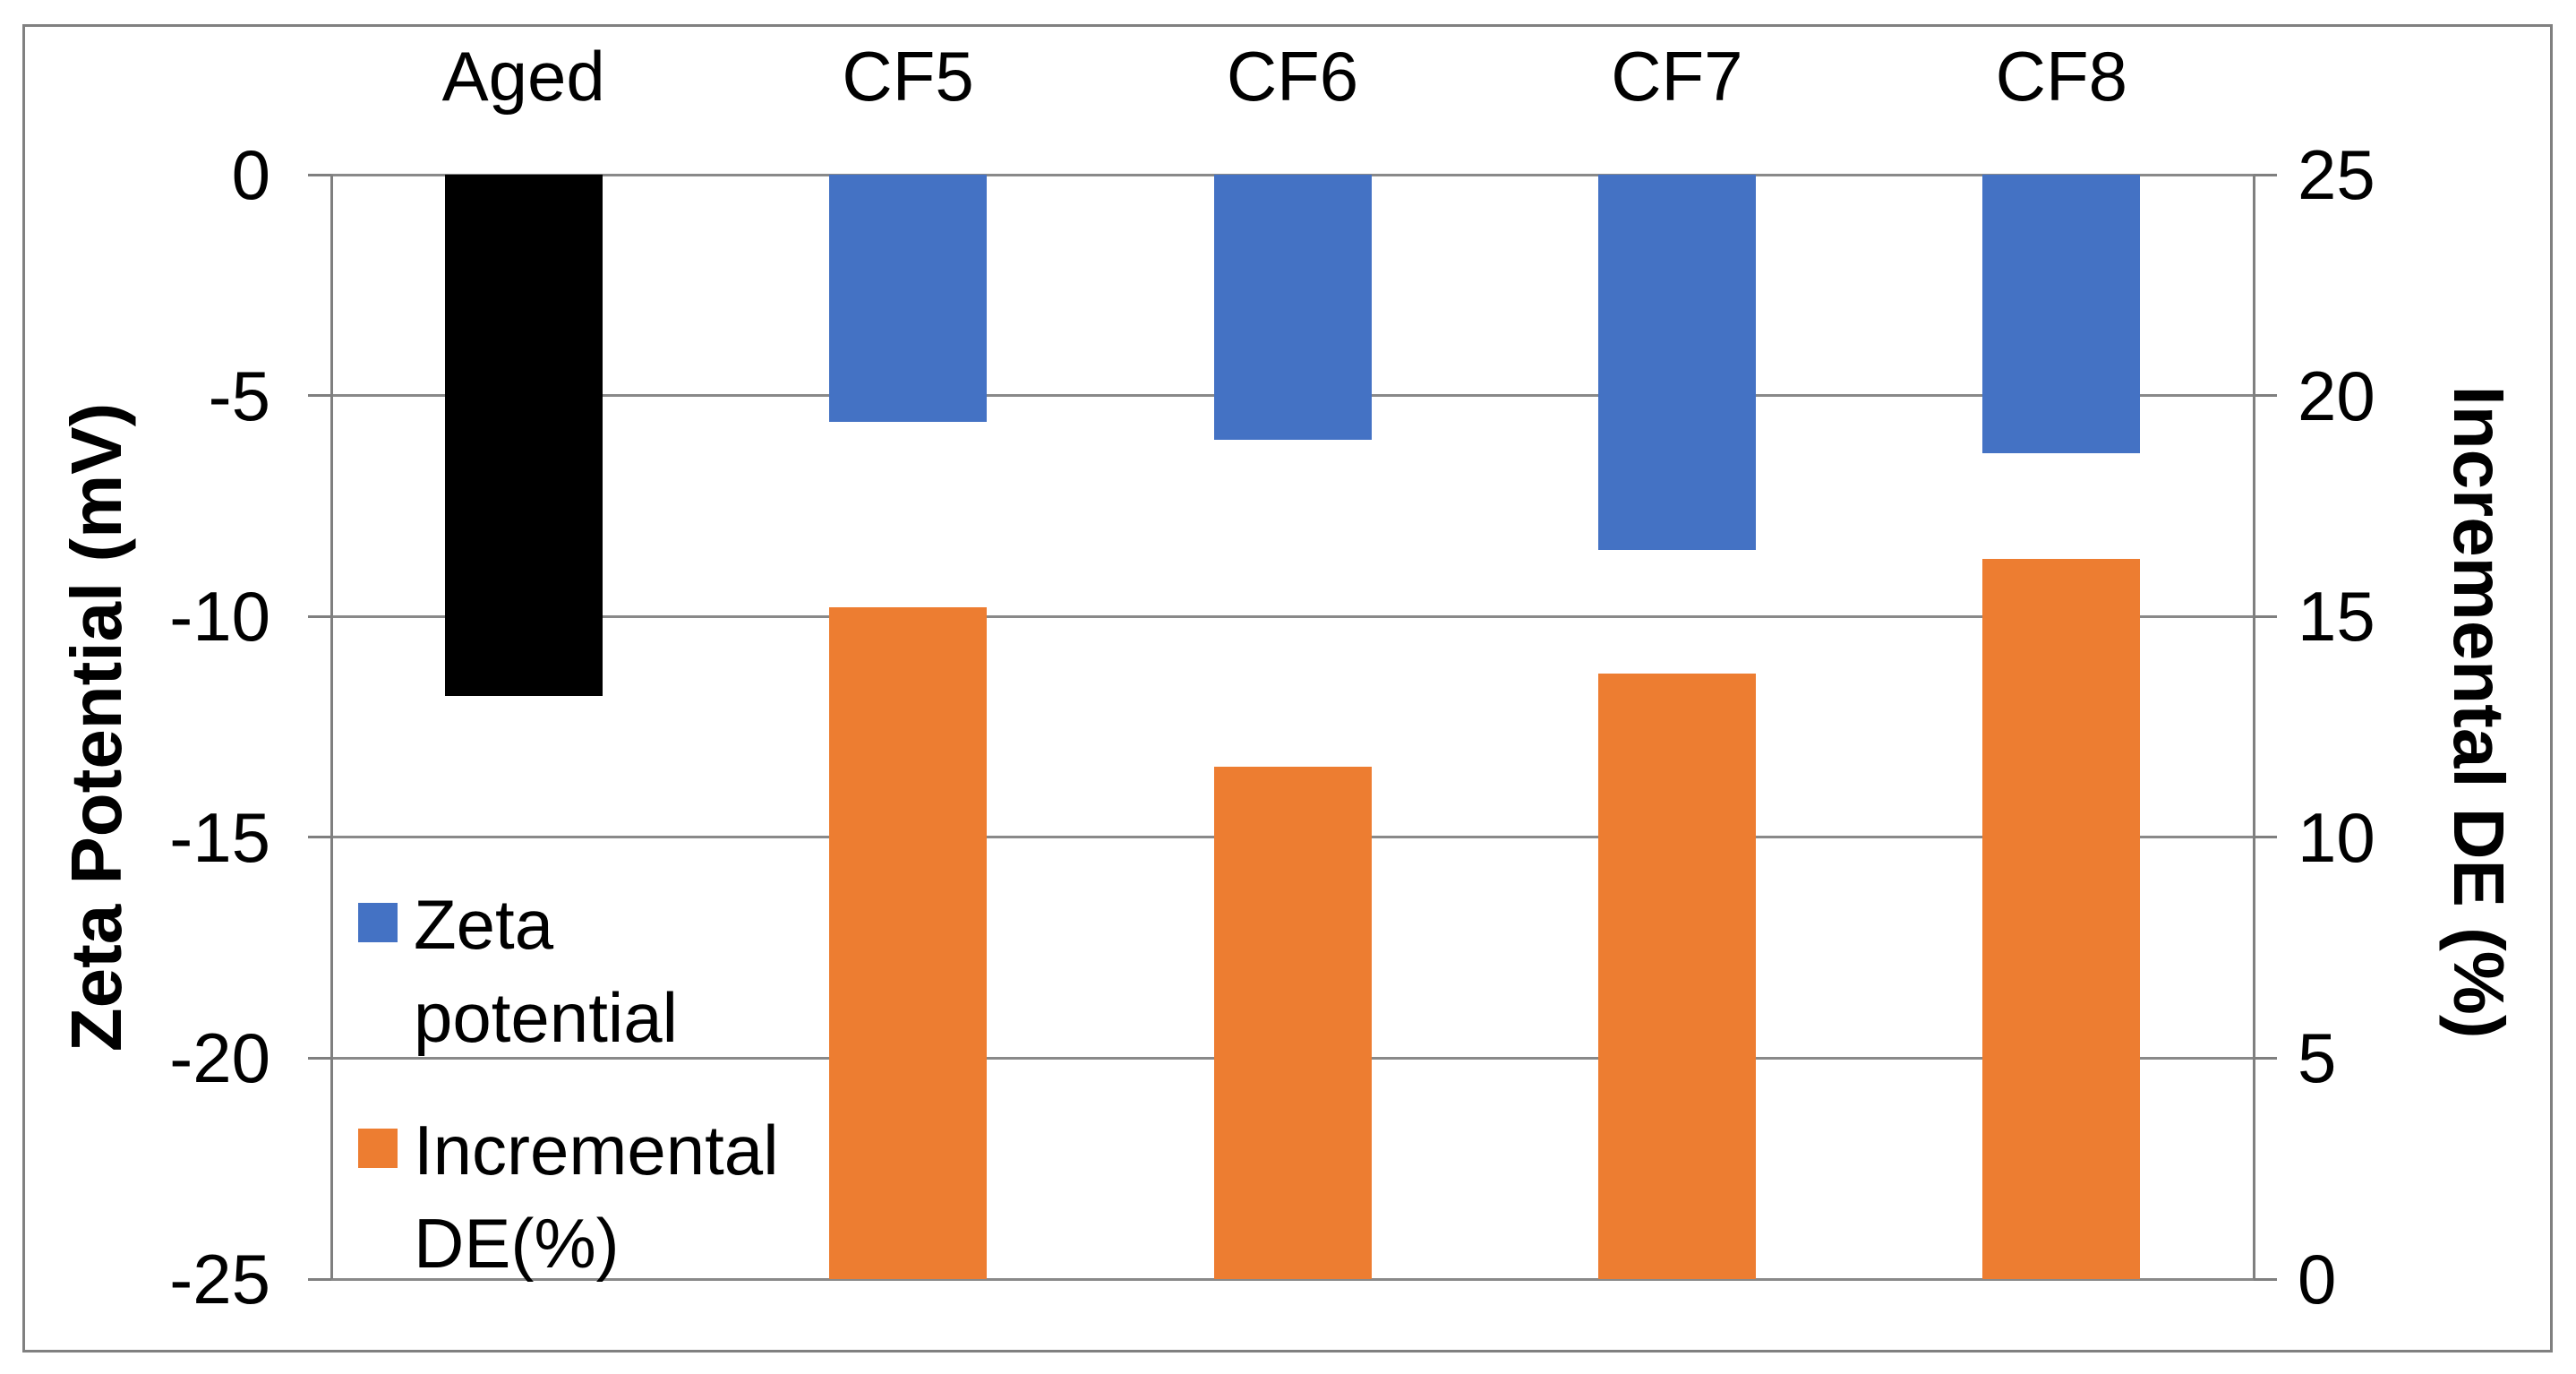  I want to click on left-axis-tick-label: -15, so click(219, 837).